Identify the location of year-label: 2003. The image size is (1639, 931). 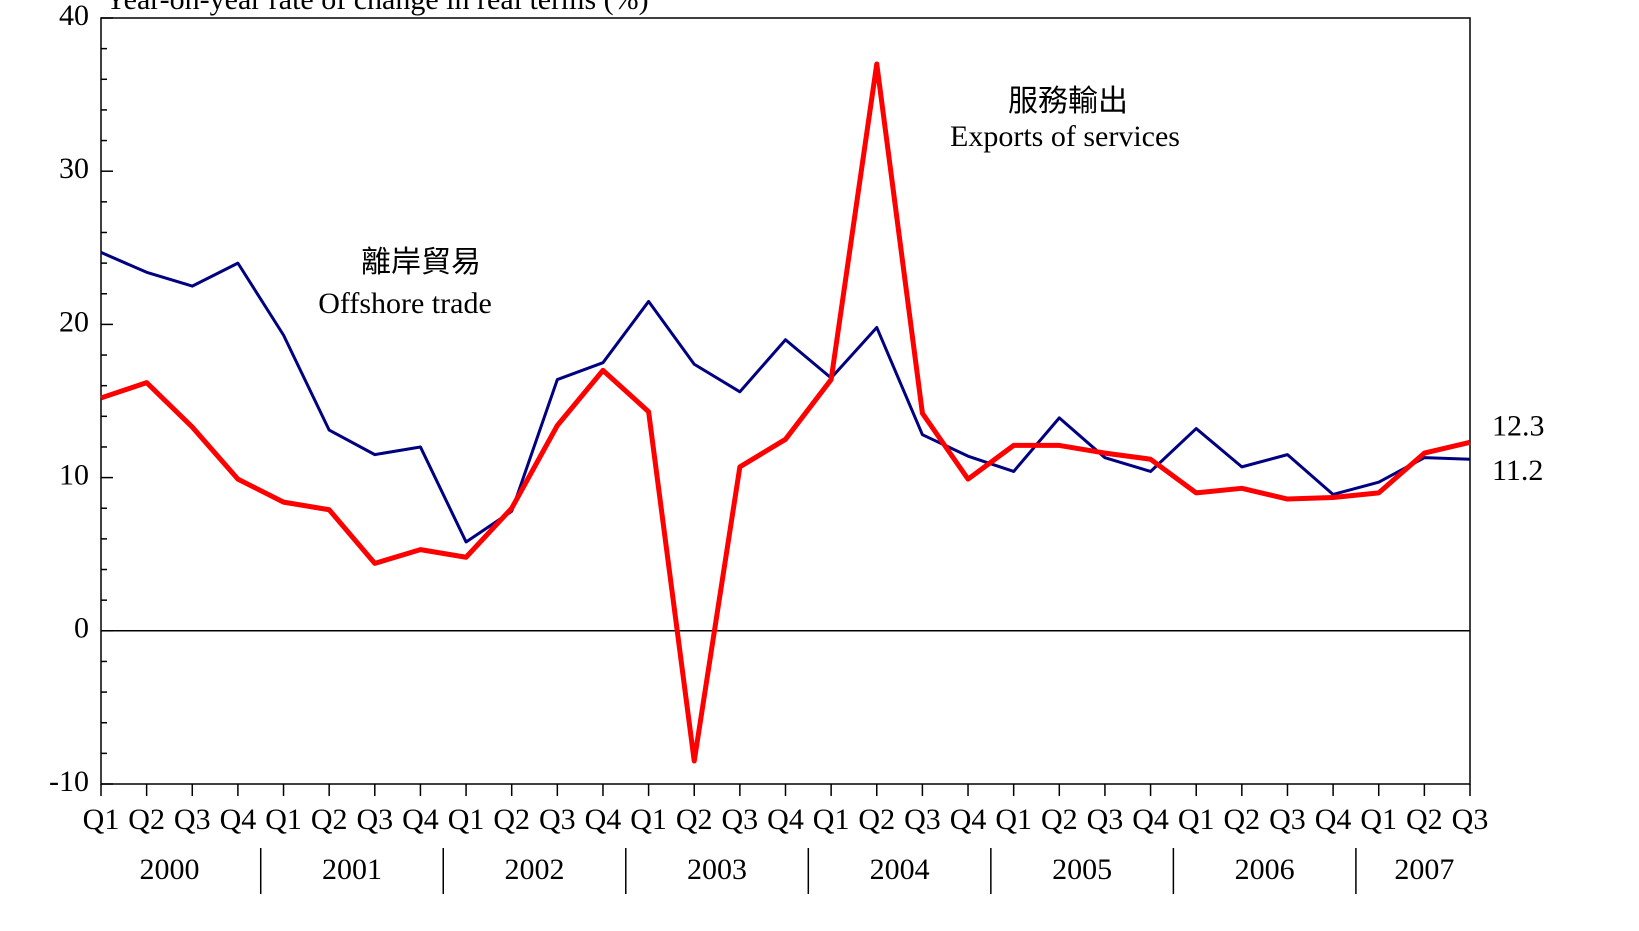
(717, 869).